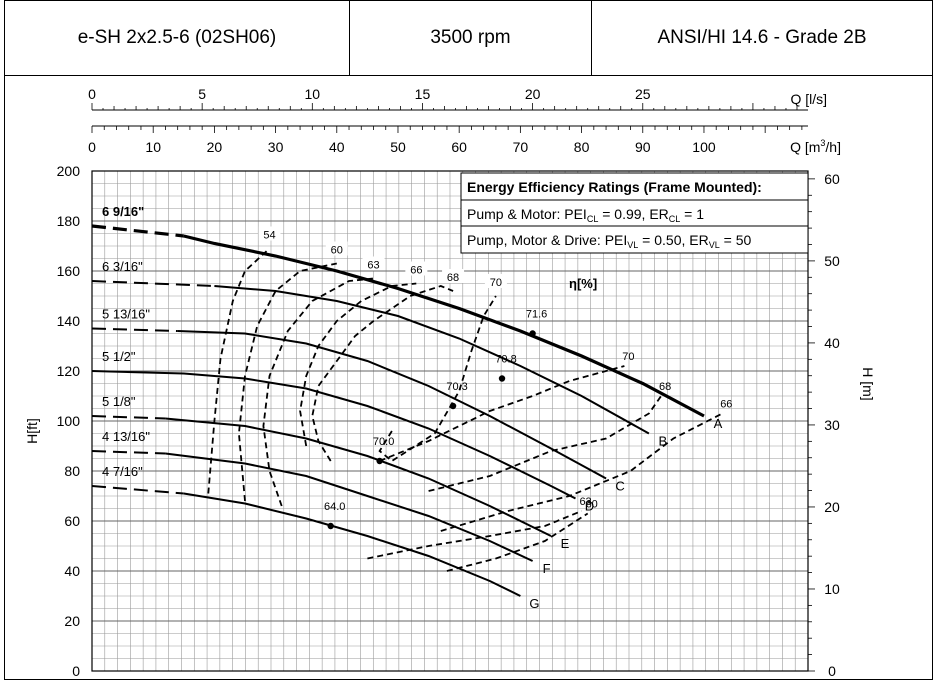 This screenshot has width=937, height=681. Describe the element at coordinates (153, 147) in the screenshot. I see `q-m3h-tick-label: 10` at that location.